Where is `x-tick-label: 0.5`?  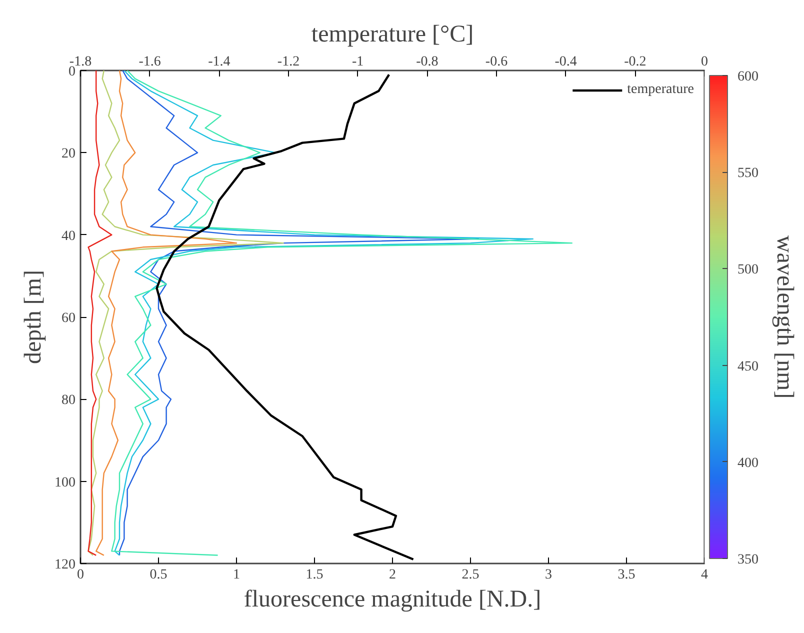
x-tick-label: 0.5 is located at coordinates (159, 575).